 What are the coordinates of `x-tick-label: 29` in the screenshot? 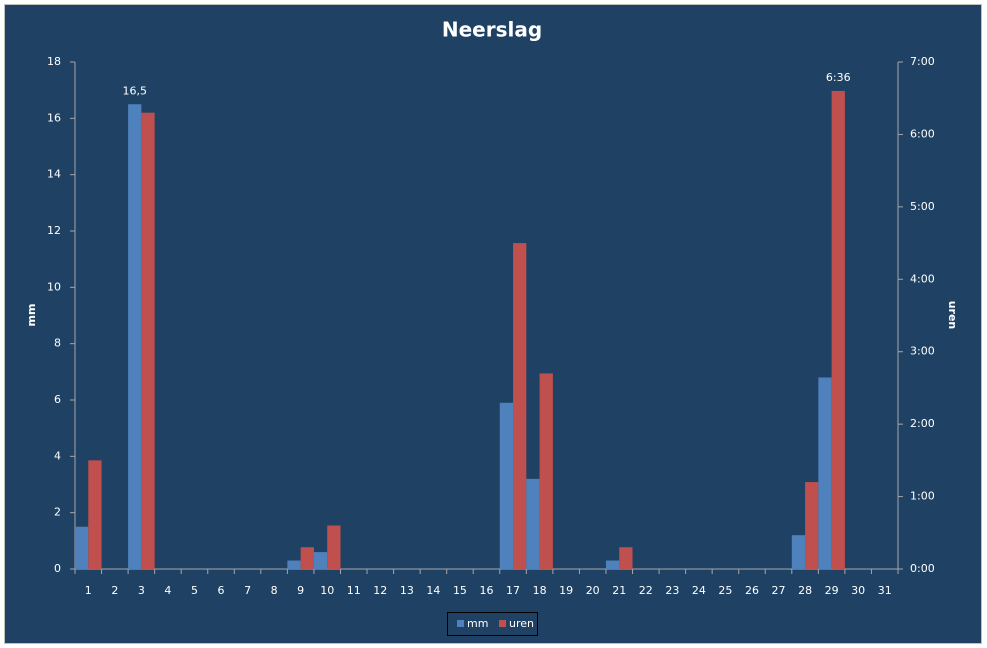 It's located at (832, 590).